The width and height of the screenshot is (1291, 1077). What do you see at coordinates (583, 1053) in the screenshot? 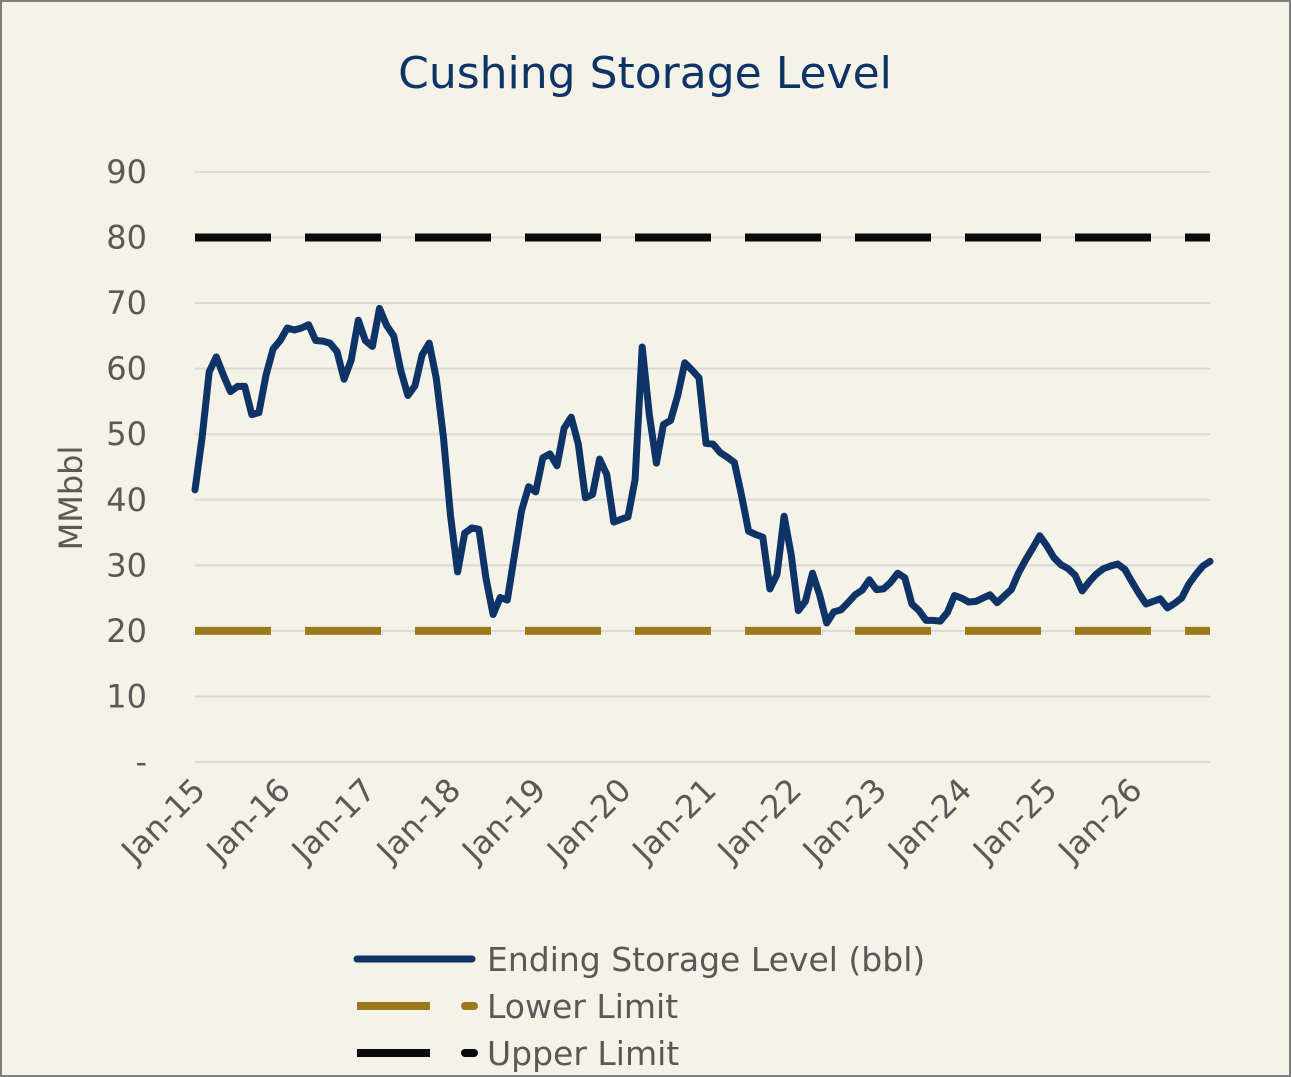
I see `legend-label-upper-limit: Upper Limit` at bounding box center [583, 1053].